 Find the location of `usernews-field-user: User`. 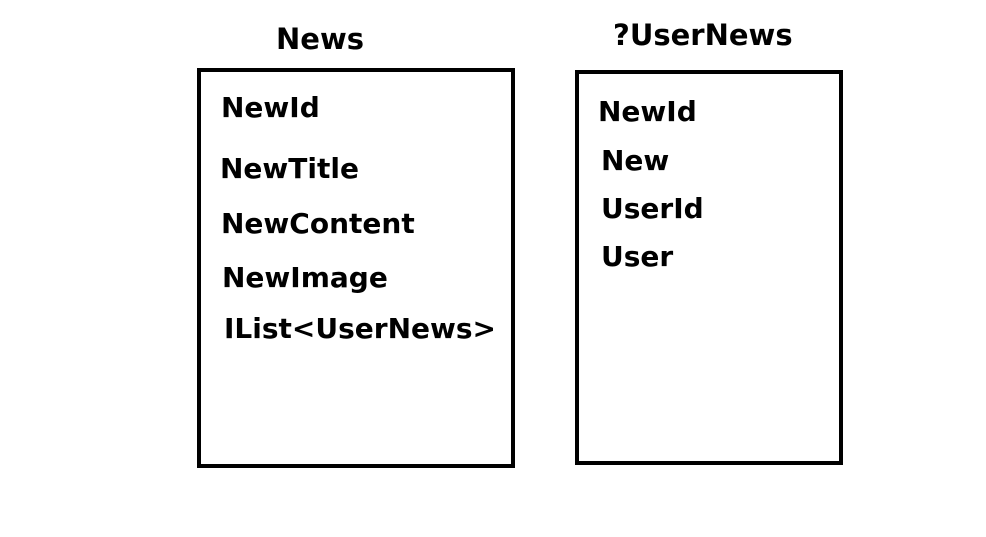

usernews-field-user: User is located at coordinates (637, 256).